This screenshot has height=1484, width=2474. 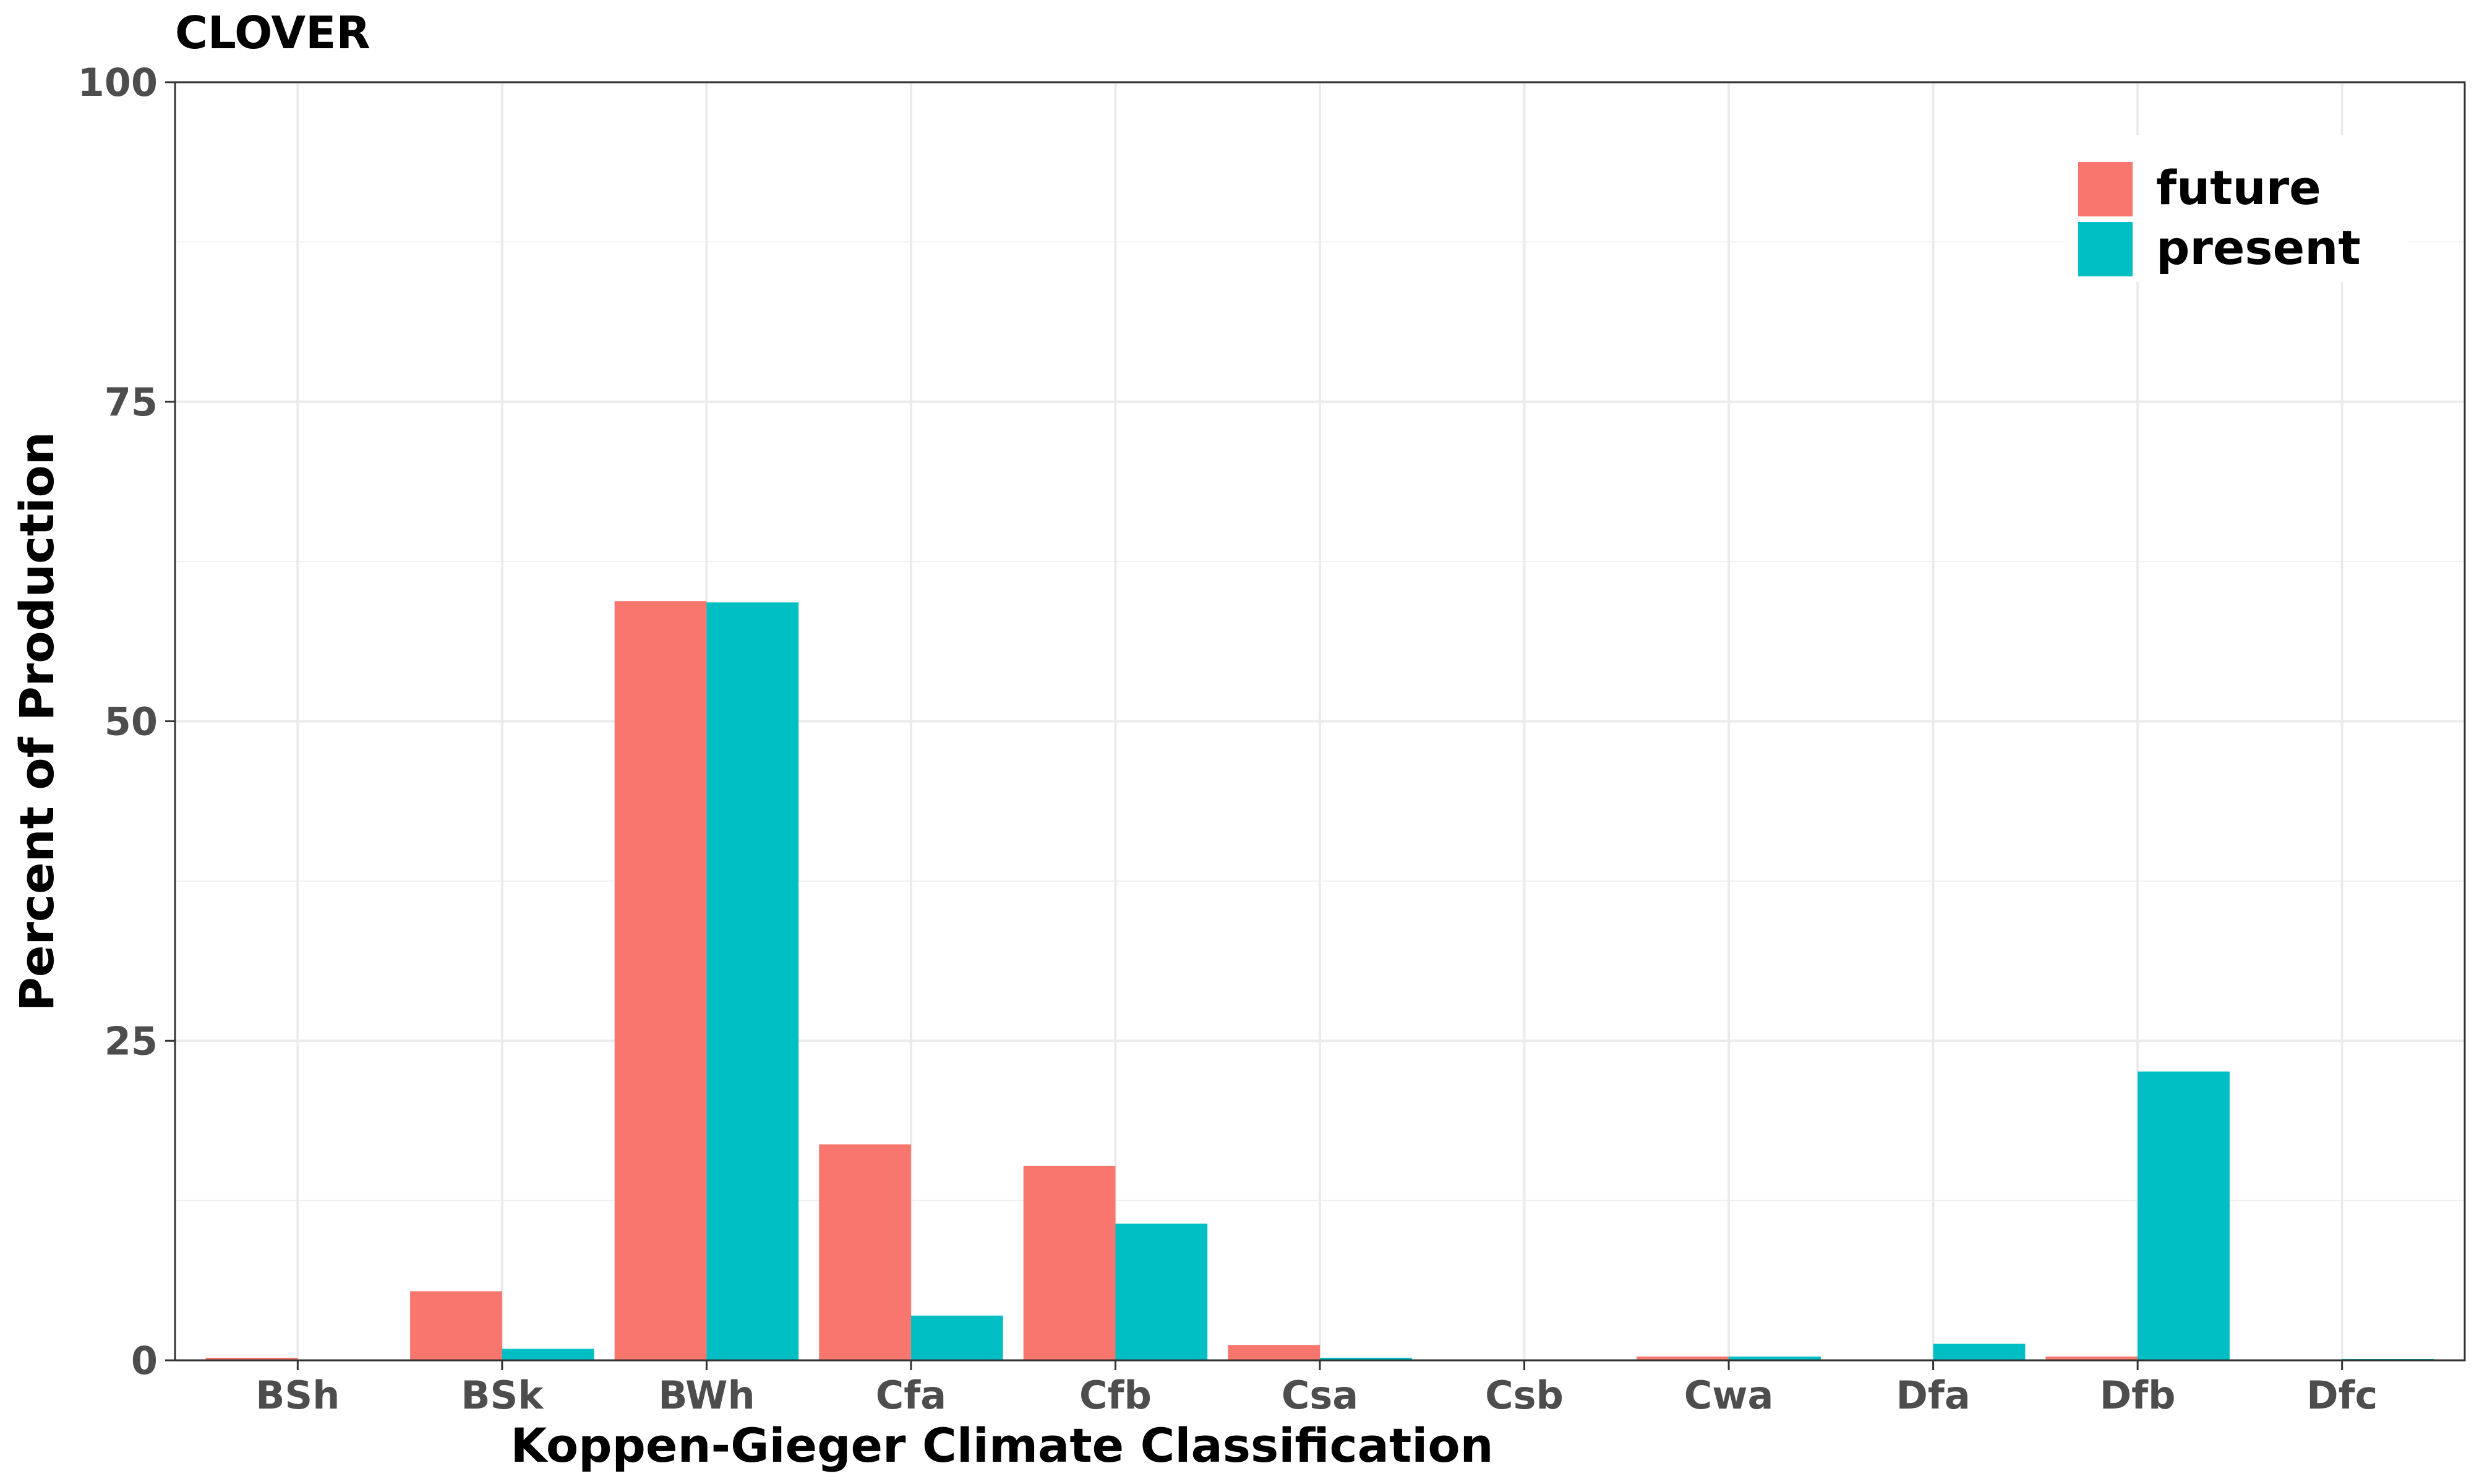 I want to click on x-tick-label: Cwa, so click(x=1729, y=1395).